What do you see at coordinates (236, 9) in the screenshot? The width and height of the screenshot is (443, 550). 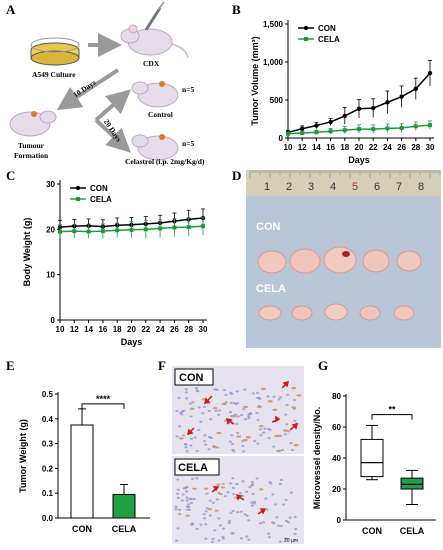 I see `panel-letter-b: B` at bounding box center [236, 9].